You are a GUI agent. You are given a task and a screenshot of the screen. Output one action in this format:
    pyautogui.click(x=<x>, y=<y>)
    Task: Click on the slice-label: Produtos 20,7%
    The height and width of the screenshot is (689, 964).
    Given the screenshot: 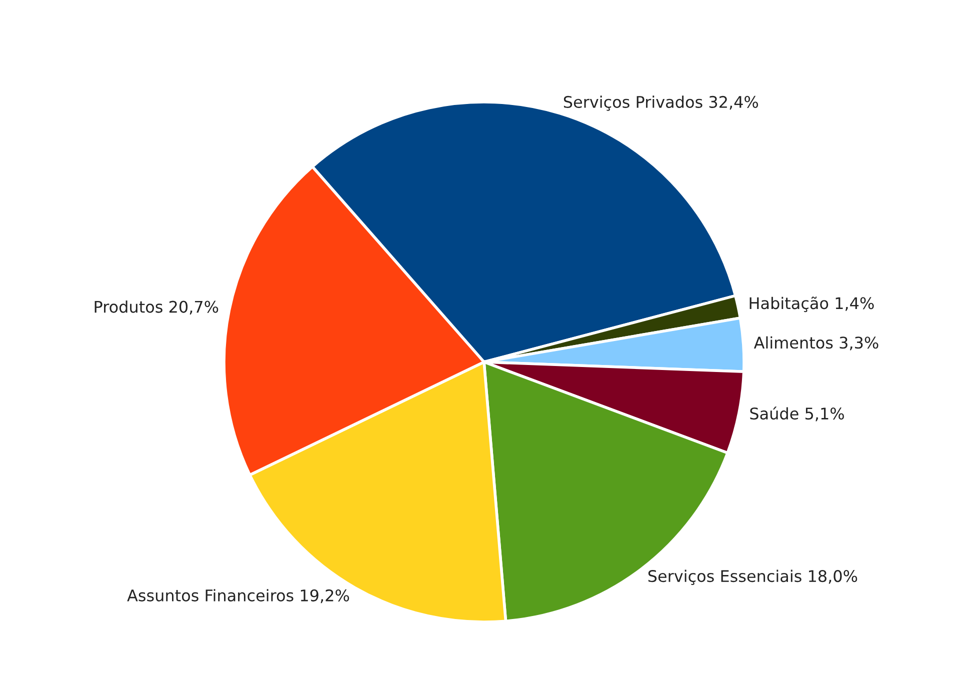 What is the action you would take?
    pyautogui.click(x=156, y=307)
    